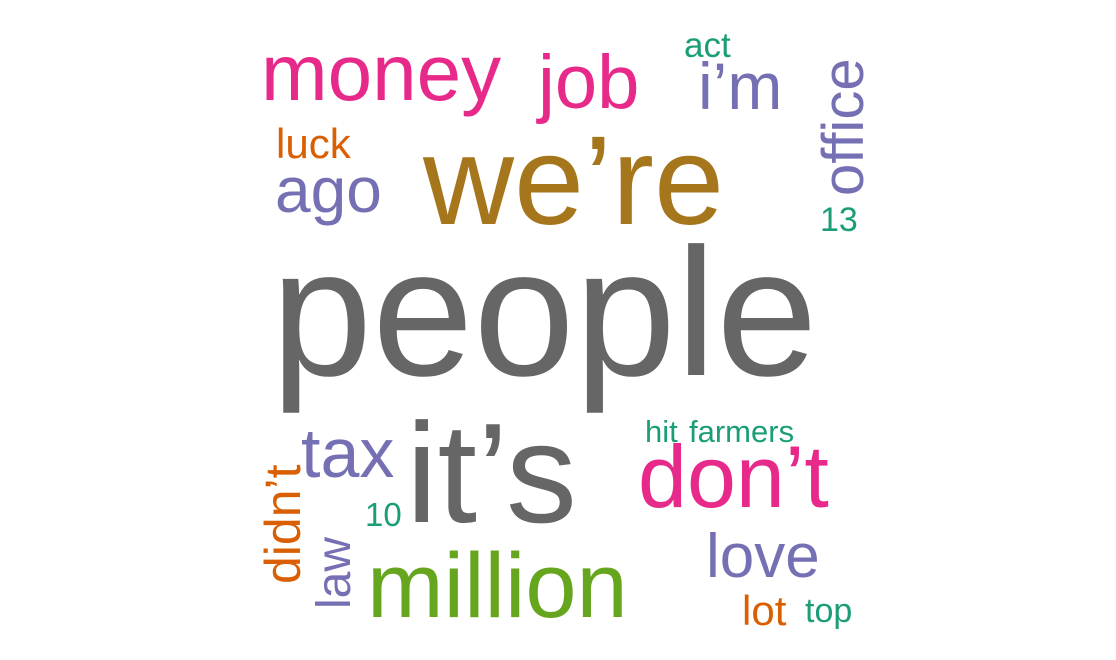 This screenshot has width=1116, height=660. What do you see at coordinates (839, 220) in the screenshot?
I see `word-13: 13` at bounding box center [839, 220].